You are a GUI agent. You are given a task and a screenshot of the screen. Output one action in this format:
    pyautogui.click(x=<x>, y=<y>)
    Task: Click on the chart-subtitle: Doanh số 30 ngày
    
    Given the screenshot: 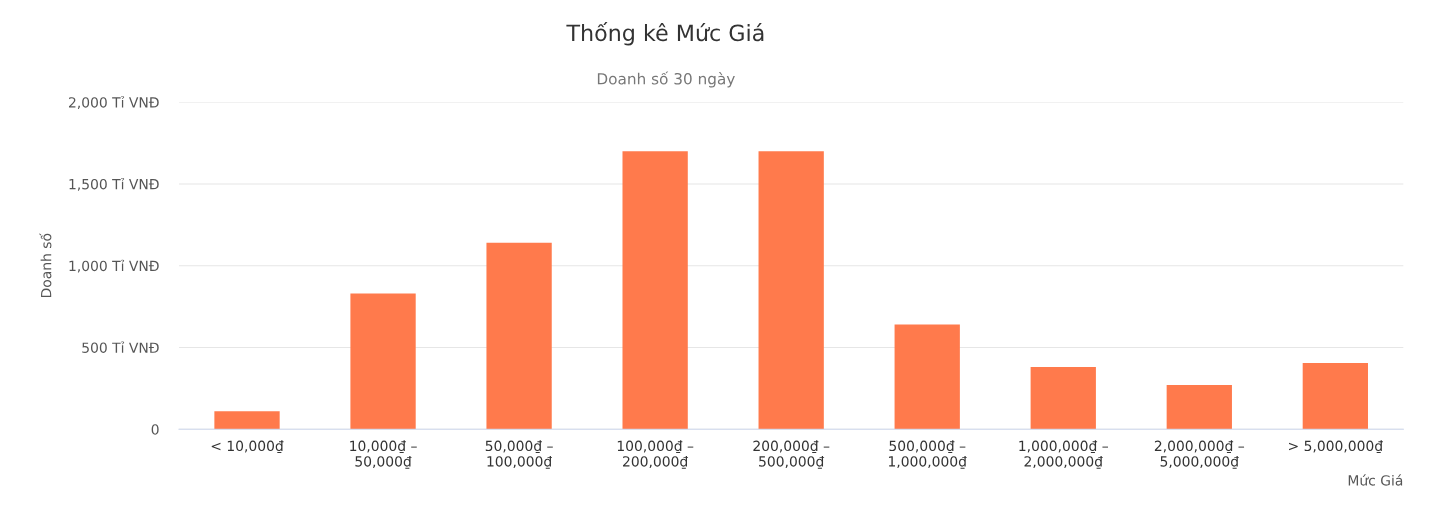 What is the action you would take?
    pyautogui.click(x=666, y=79)
    